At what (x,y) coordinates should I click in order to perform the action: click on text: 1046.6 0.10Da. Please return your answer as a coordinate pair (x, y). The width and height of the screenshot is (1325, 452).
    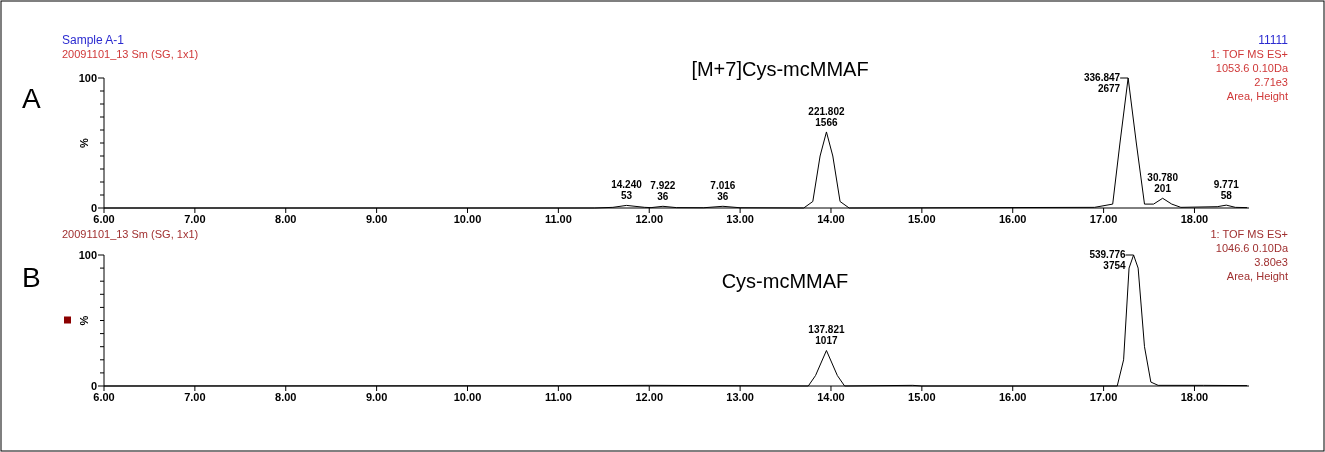
    Looking at the image, I should click on (1252, 248).